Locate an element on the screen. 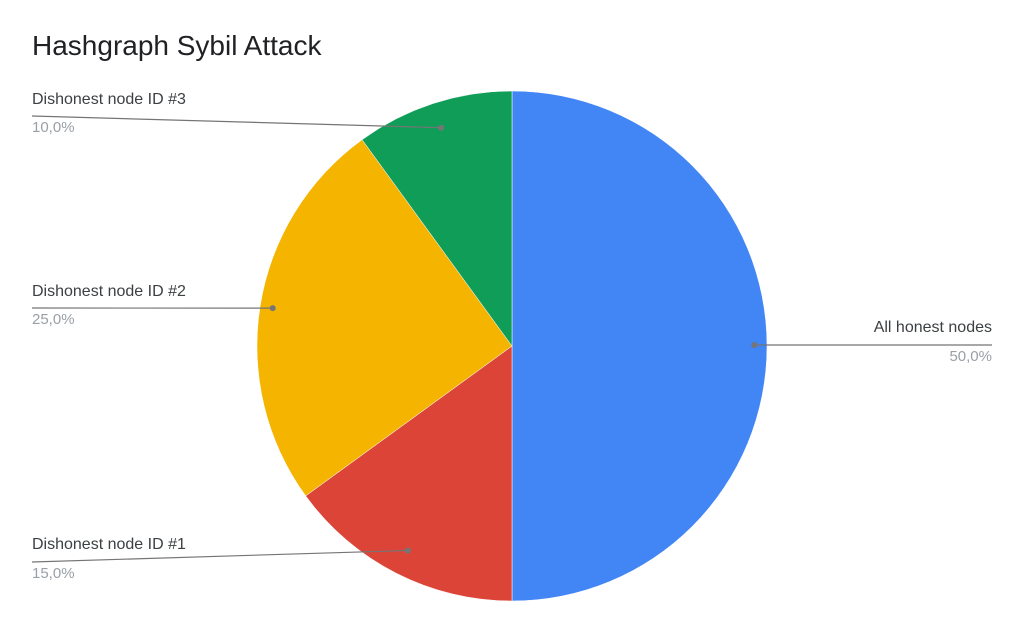 The width and height of the screenshot is (1024, 633). leader-dot-all-honest-nodes is located at coordinates (754, 345).